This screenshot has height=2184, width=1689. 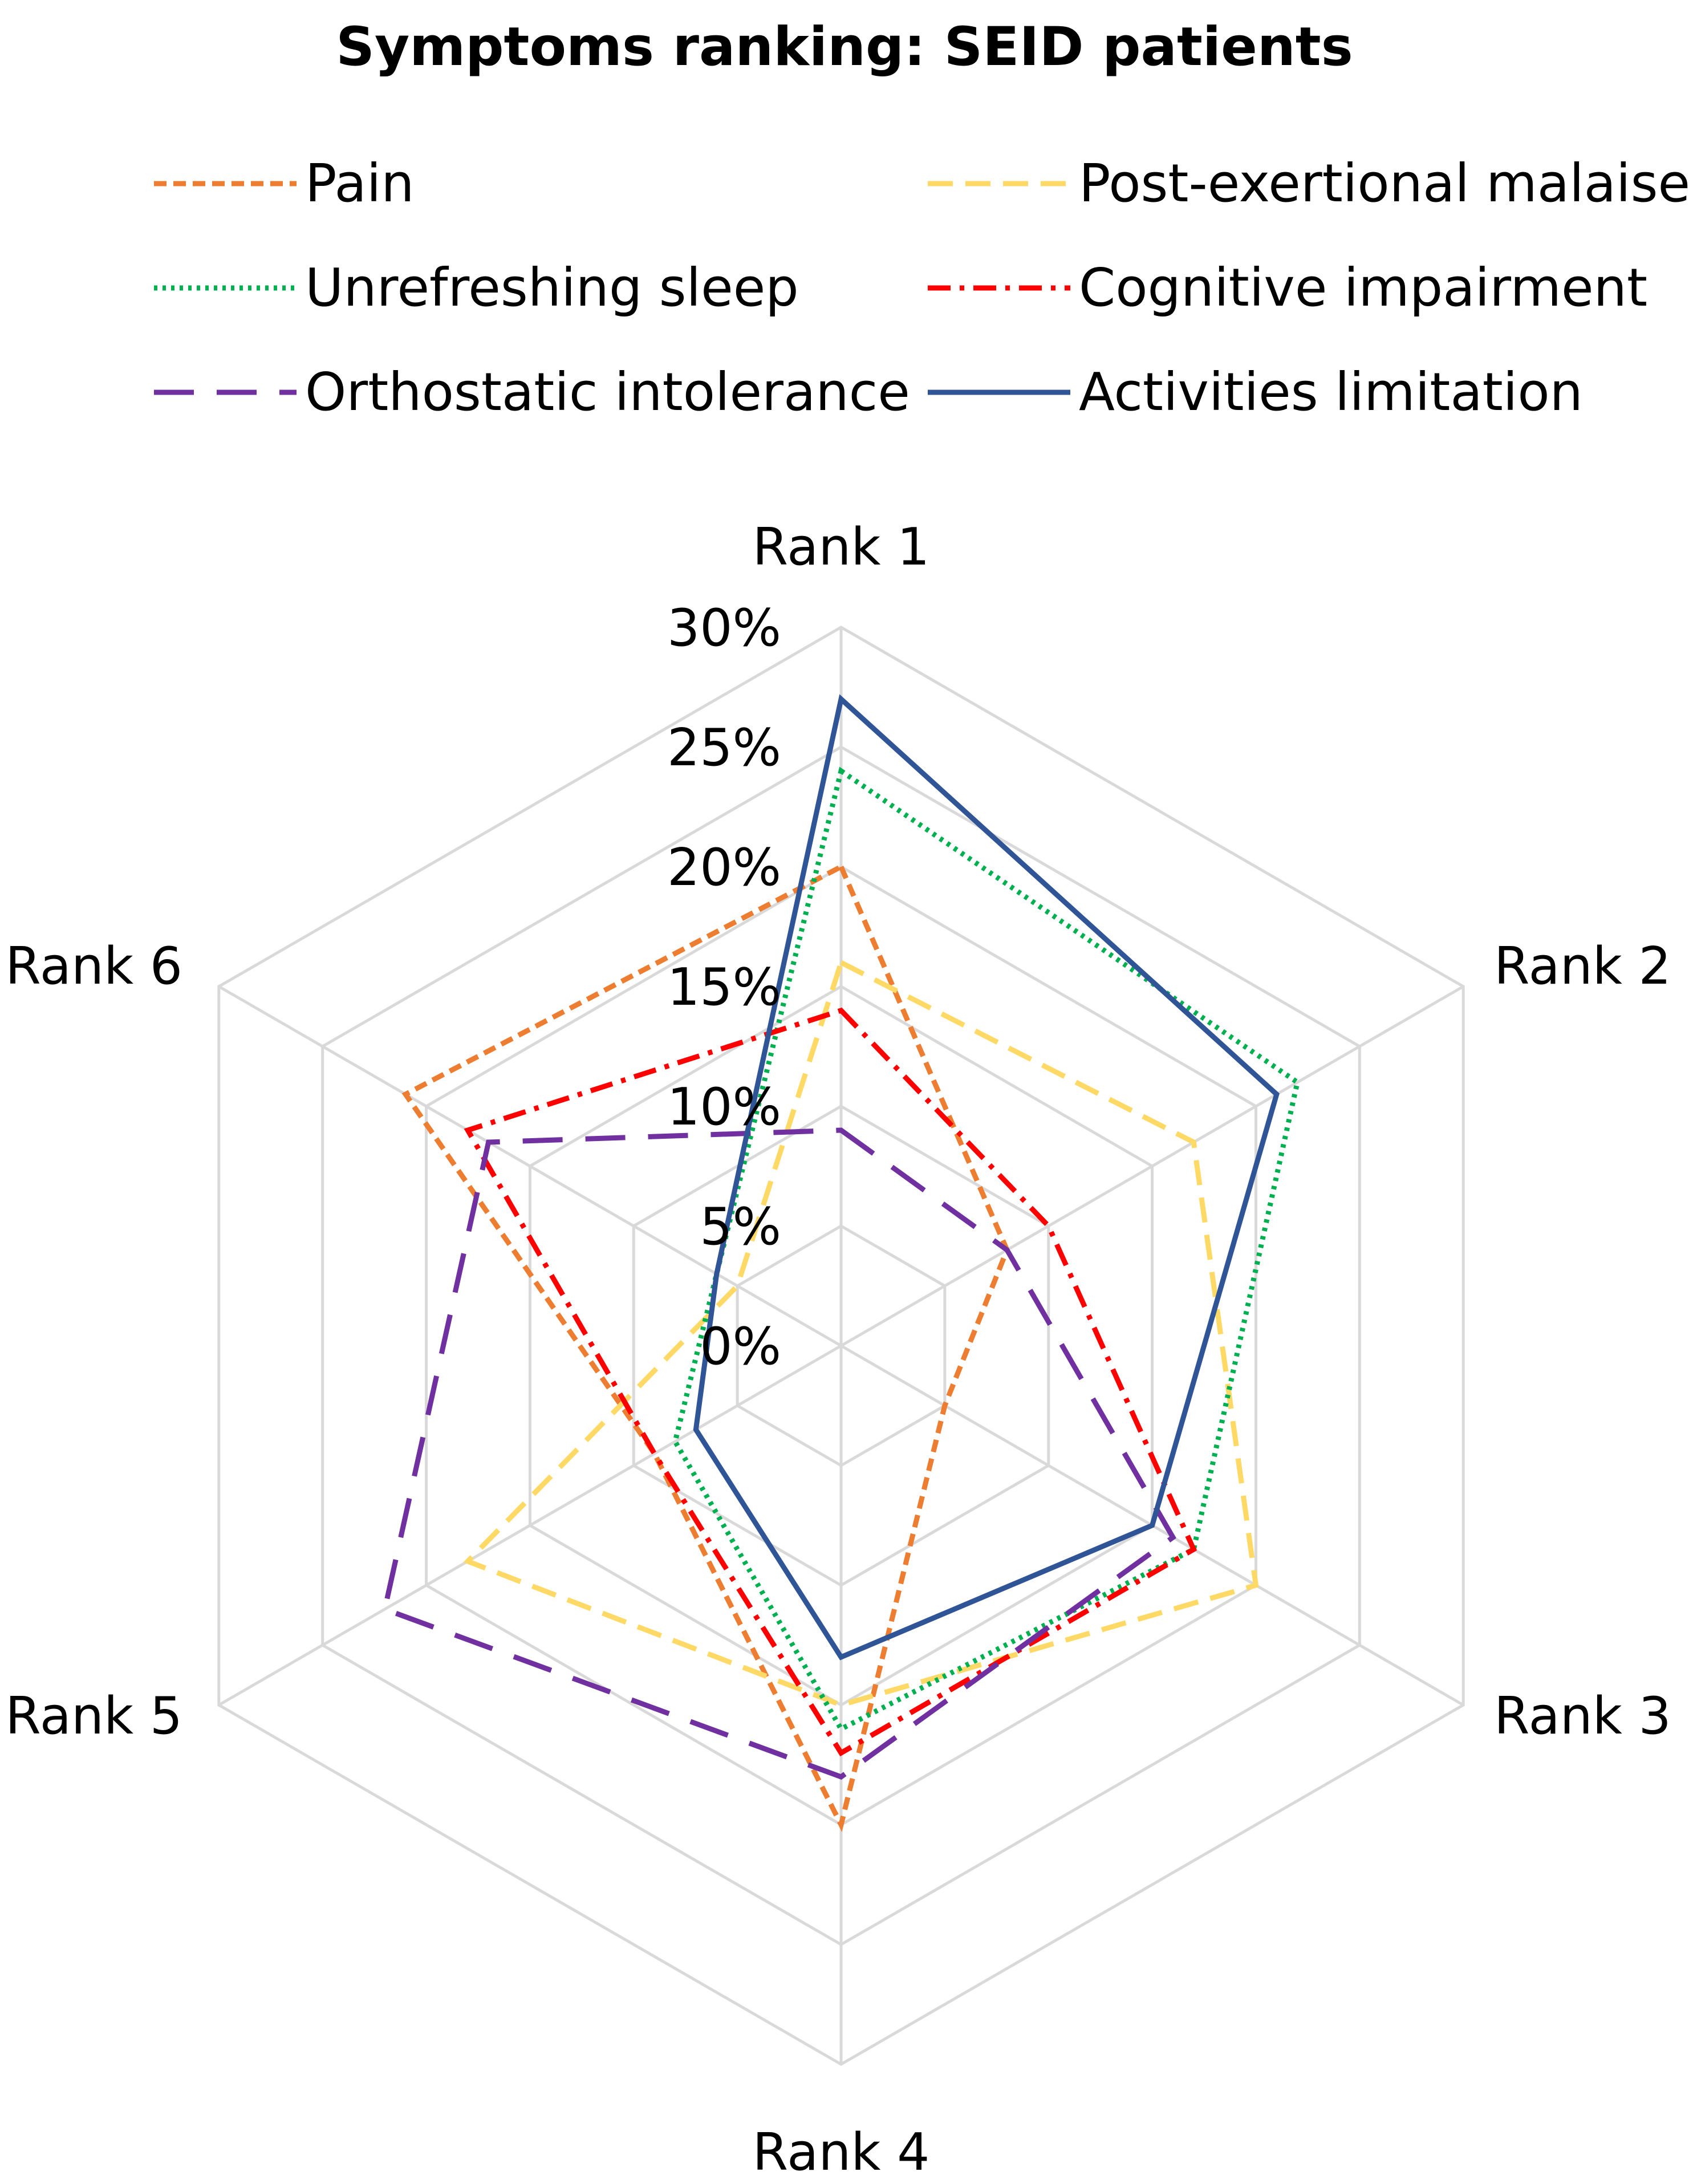 I want to click on legend-label-post-exertional-malaise: Post-exertional malaise, so click(x=1384, y=183).